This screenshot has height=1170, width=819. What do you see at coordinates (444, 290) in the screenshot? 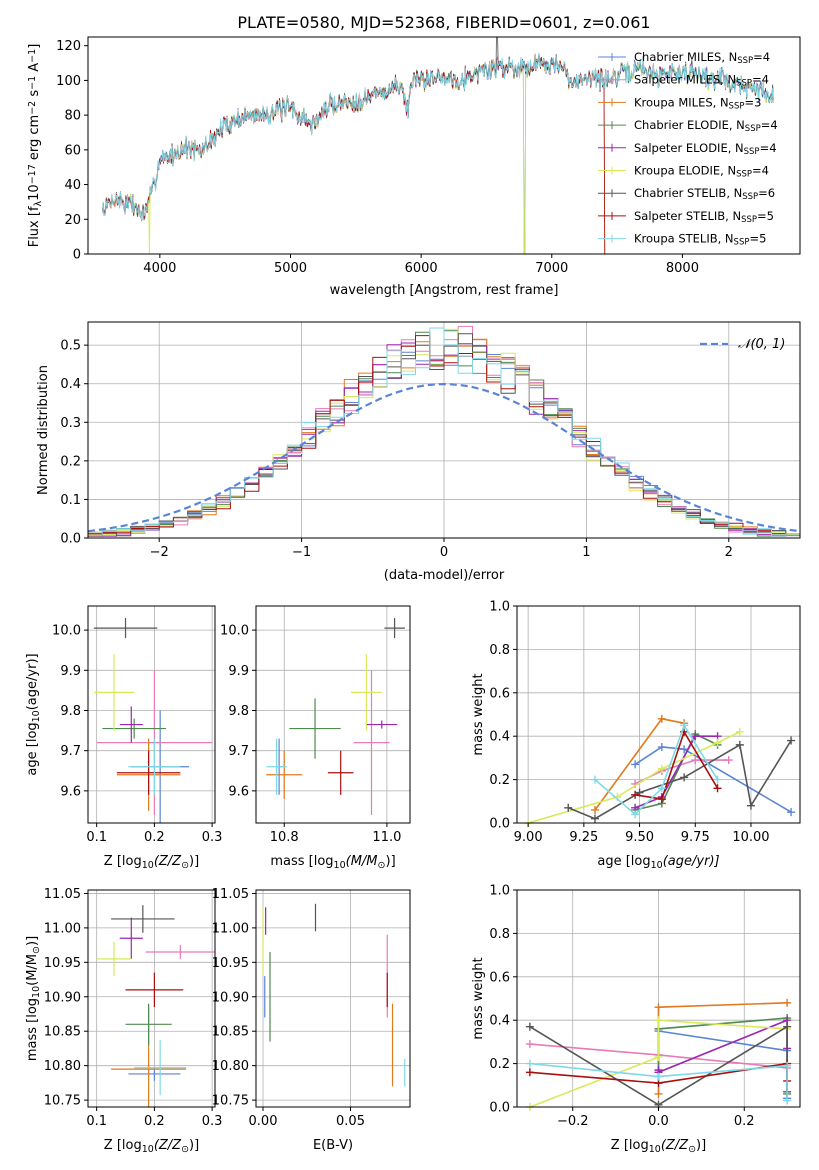
I see `x-axis-label: wavelength [Angstrom, rest frame]` at bounding box center [444, 290].